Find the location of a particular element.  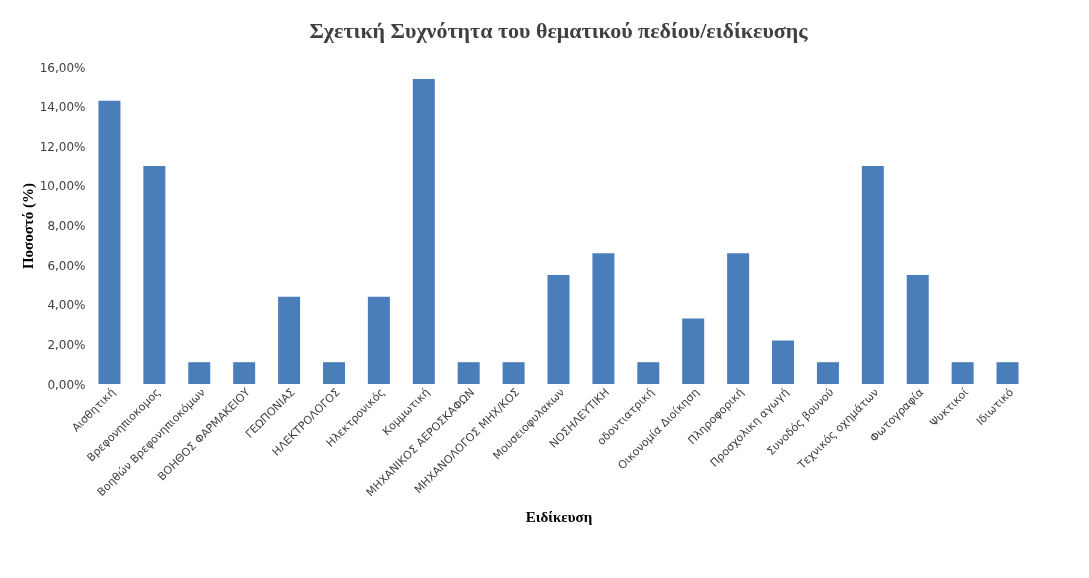

y-tick-label: 10,00% is located at coordinates (62, 186).